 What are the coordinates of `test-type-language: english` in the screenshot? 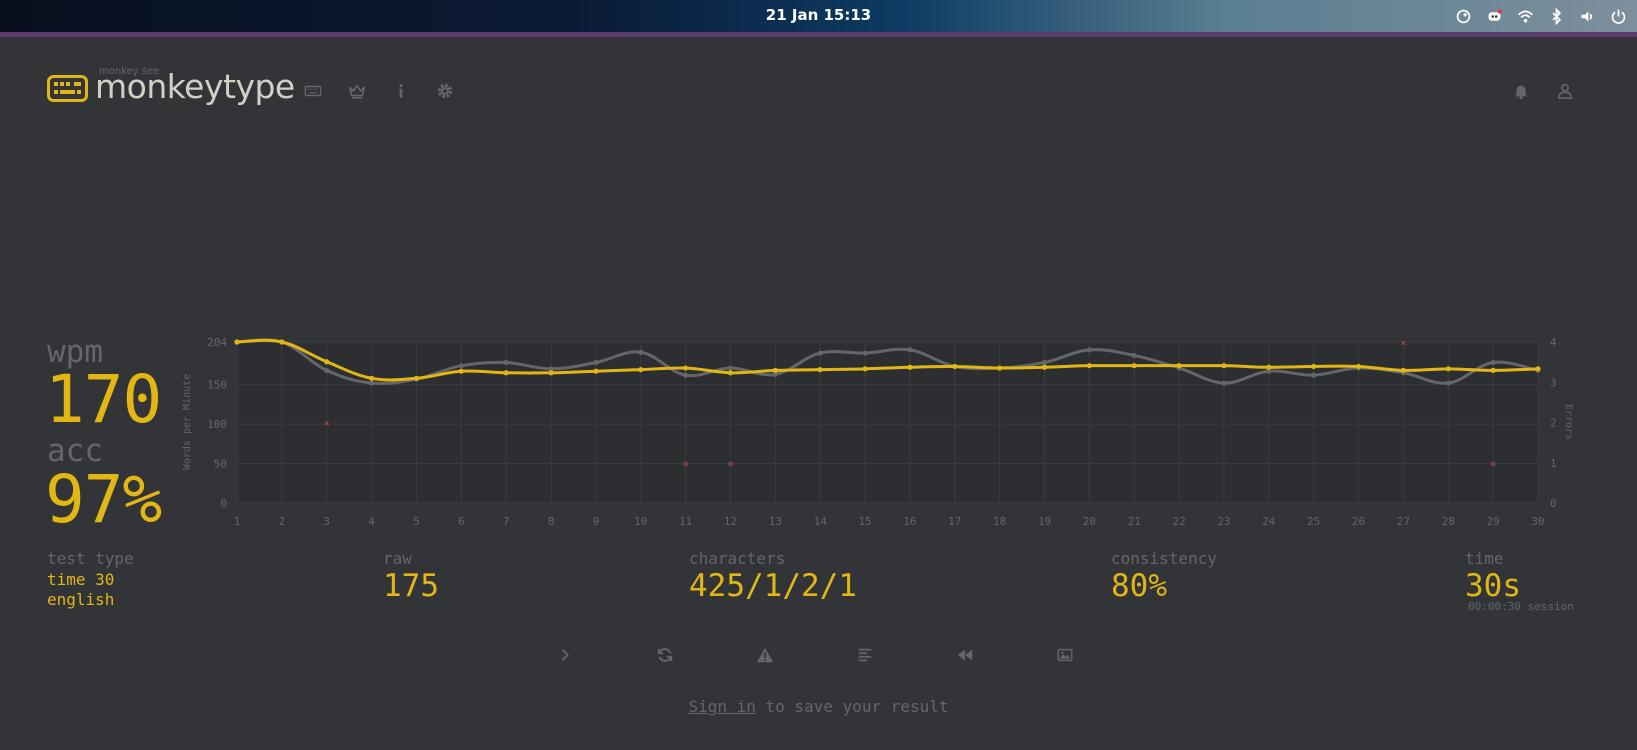 It's located at (81, 599).